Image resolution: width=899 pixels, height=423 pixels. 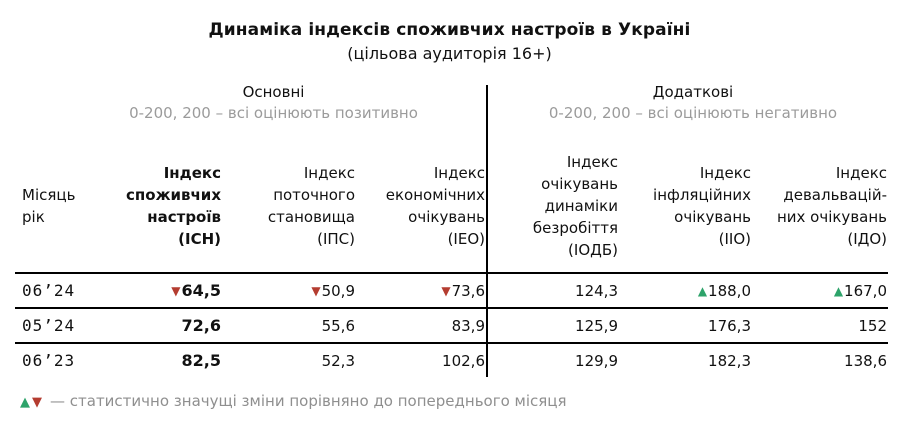 What do you see at coordinates (49, 290) in the screenshot?
I see `period-cell: 06’24` at bounding box center [49, 290].